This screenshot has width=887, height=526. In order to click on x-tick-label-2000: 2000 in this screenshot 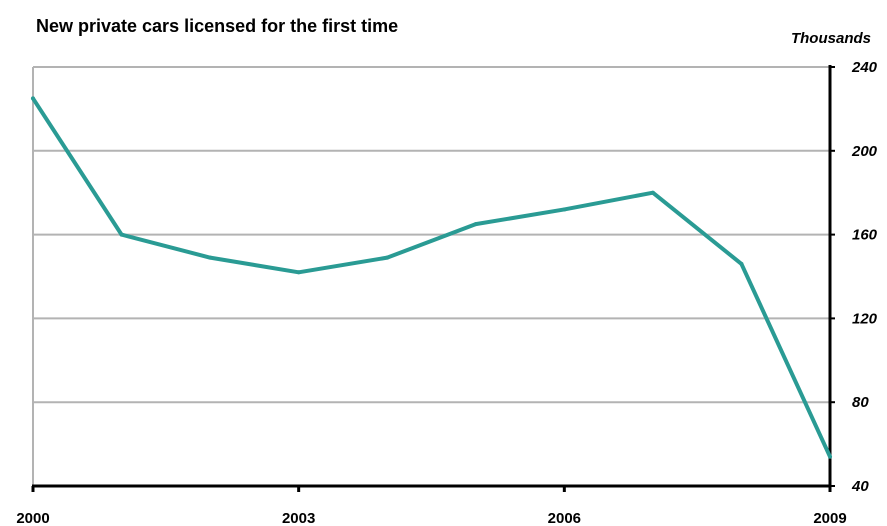, I will do `click(32, 518)`.